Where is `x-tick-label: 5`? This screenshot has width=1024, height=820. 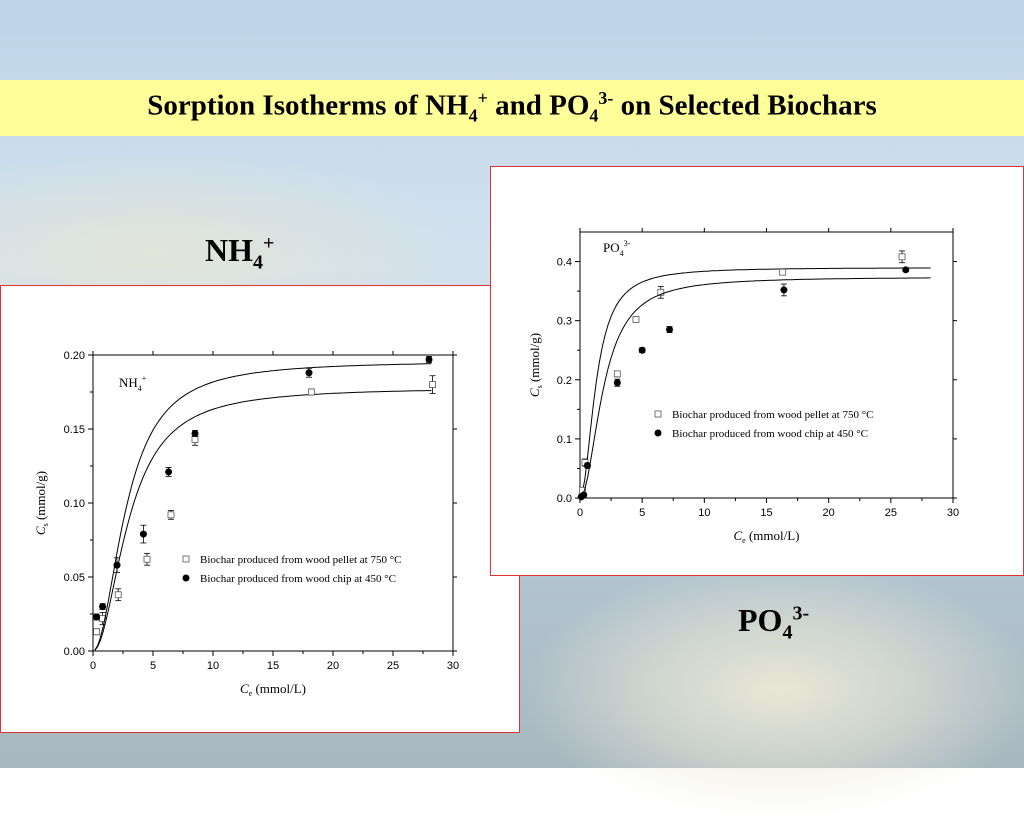 x-tick-label: 5 is located at coordinates (153, 666).